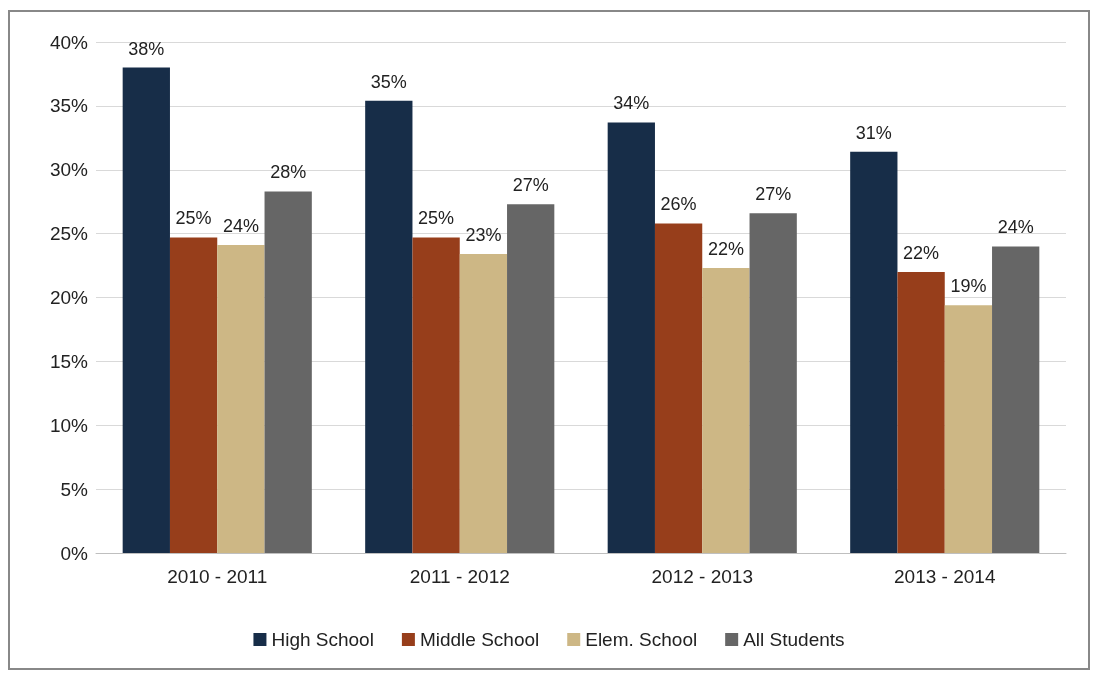  Describe the element at coordinates (702, 576) in the screenshot. I see `x-tick-label: 2012 - 2013` at that location.